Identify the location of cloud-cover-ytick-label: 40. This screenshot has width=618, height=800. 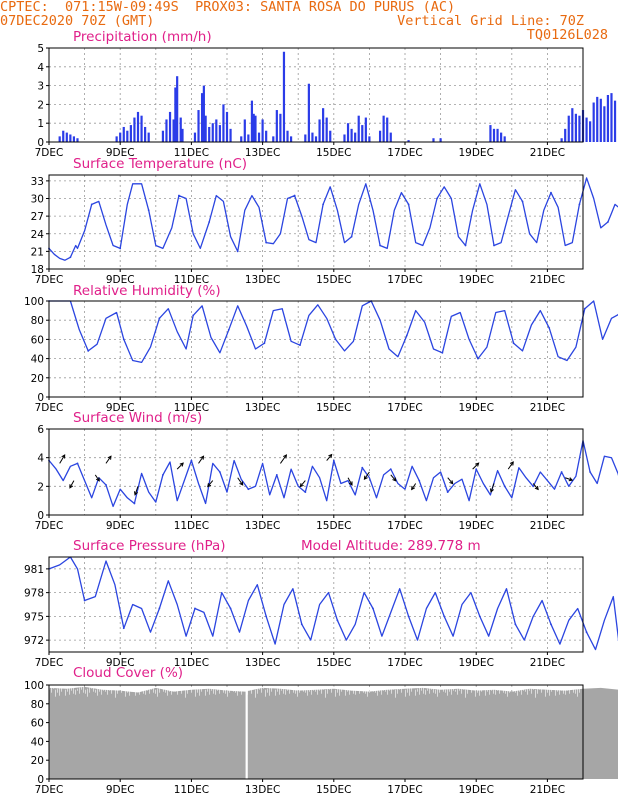
(37, 742).